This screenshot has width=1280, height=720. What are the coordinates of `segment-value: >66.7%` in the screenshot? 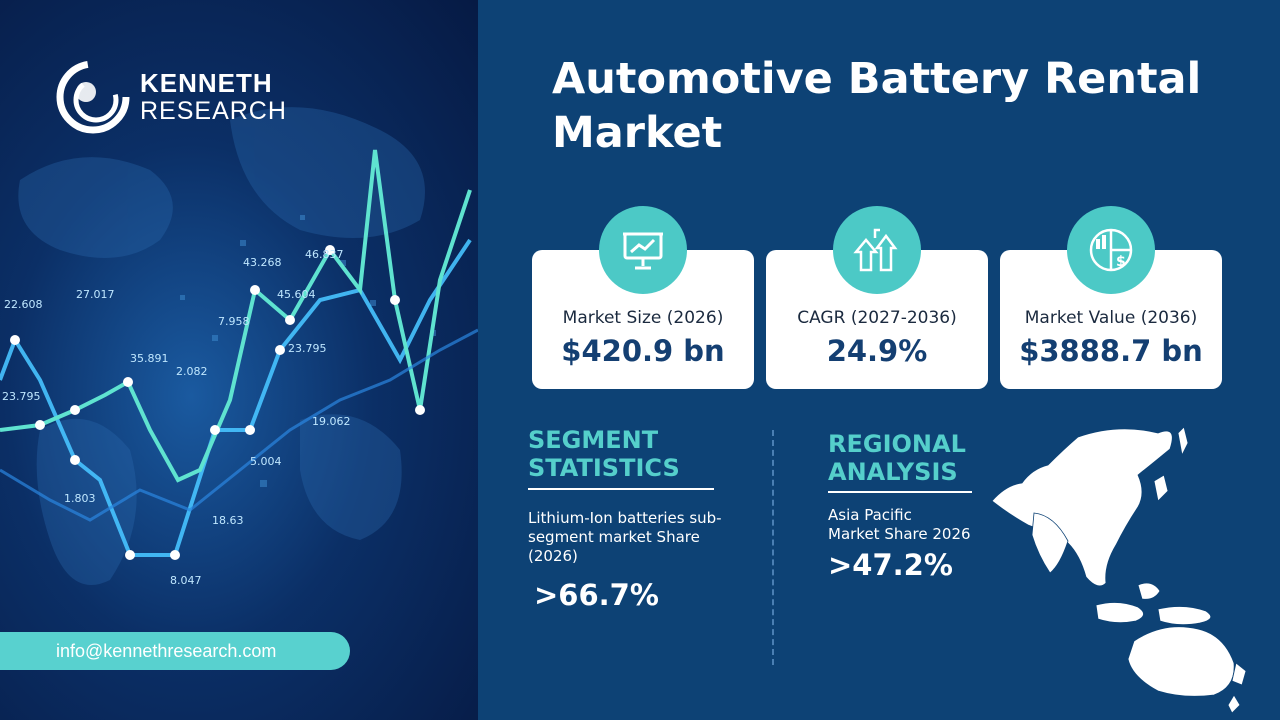 It's located at (596, 595).